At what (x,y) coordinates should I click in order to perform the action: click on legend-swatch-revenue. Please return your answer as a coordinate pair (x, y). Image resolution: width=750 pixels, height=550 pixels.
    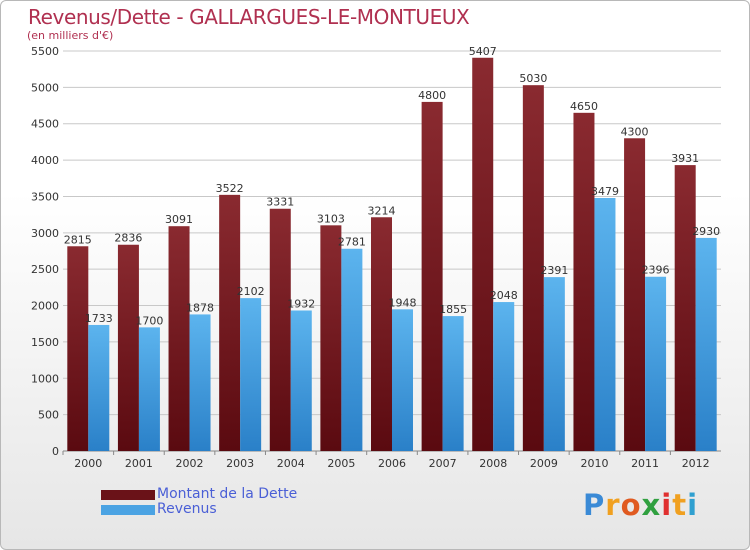
    Looking at the image, I should click on (128, 510).